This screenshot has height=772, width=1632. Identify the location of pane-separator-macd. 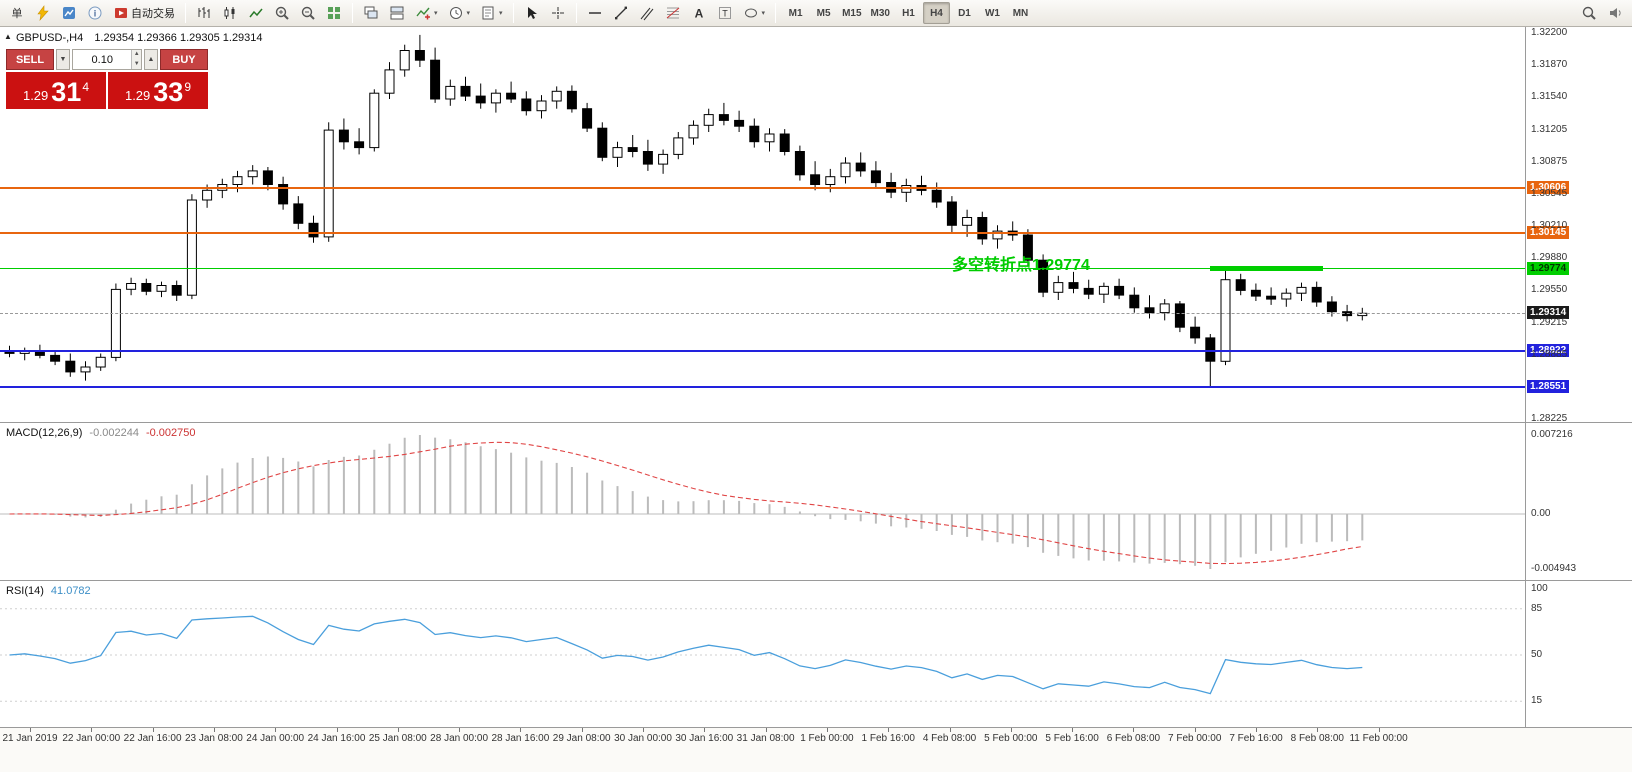
(816, 422).